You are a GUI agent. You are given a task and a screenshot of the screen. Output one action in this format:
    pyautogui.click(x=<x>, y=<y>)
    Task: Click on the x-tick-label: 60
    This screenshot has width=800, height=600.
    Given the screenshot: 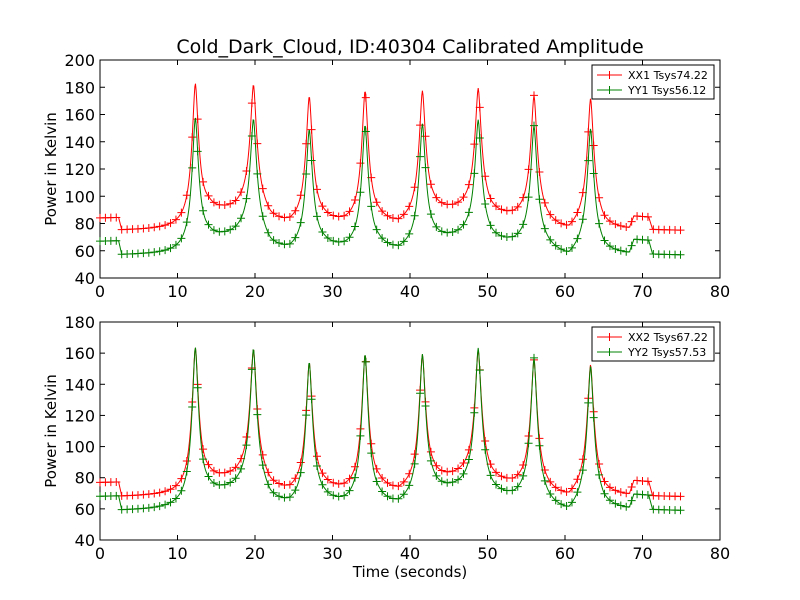 What is the action you would take?
    pyautogui.click(x=565, y=291)
    